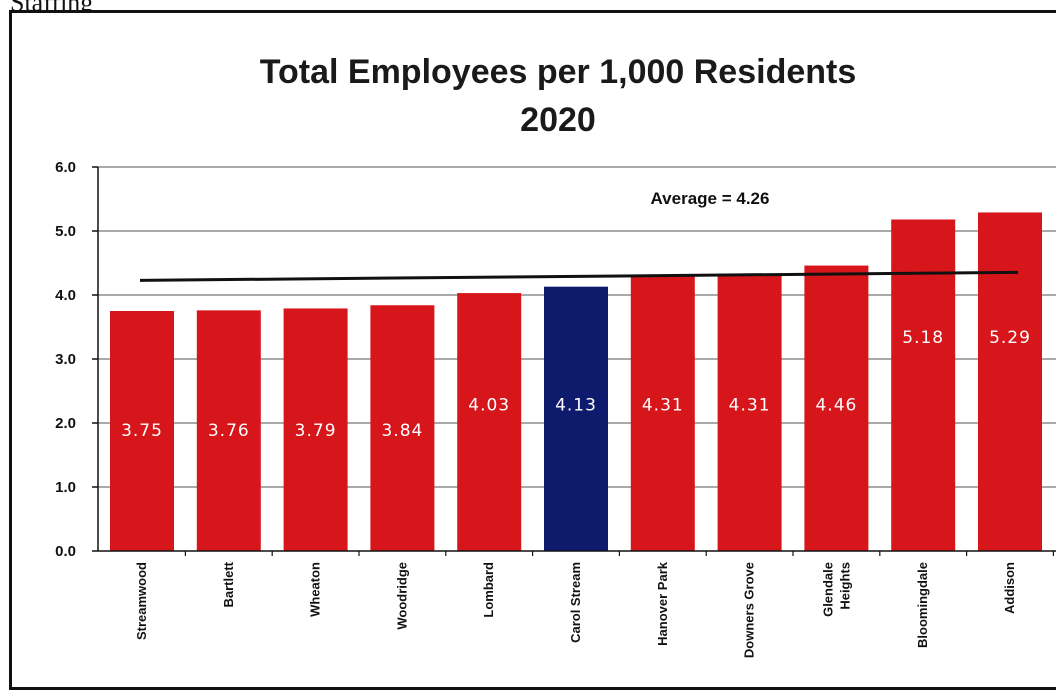 The image size is (1056, 690). What do you see at coordinates (65, 551) in the screenshot?
I see `y-tick-label: 0.0` at bounding box center [65, 551].